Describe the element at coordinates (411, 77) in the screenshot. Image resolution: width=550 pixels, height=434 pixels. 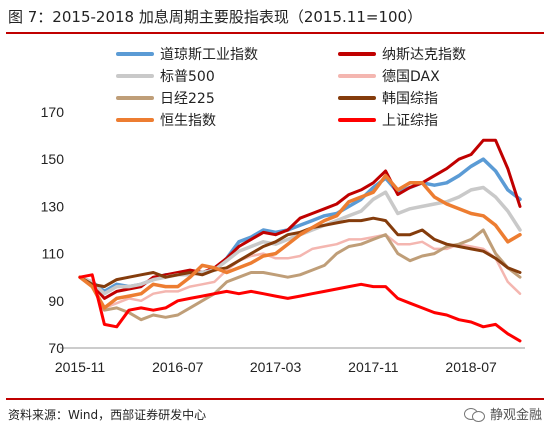
I see `legend-label: 德国DAX` at that location.